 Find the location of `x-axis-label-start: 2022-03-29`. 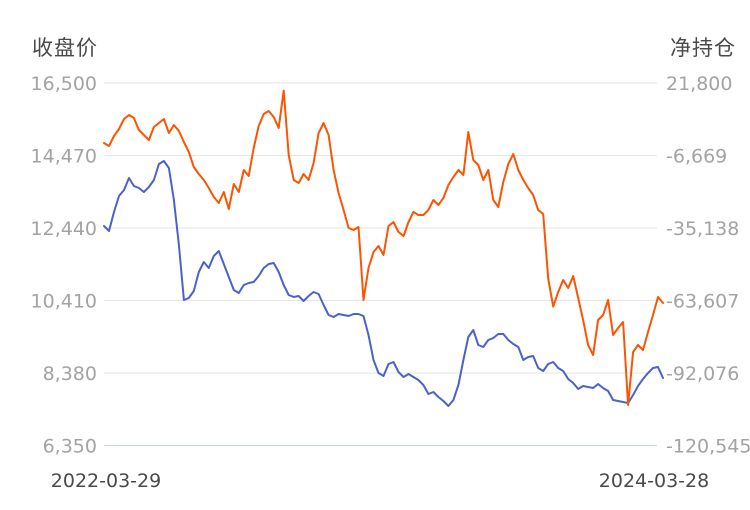

x-axis-label-start: 2022-03-29 is located at coordinates (106, 481).